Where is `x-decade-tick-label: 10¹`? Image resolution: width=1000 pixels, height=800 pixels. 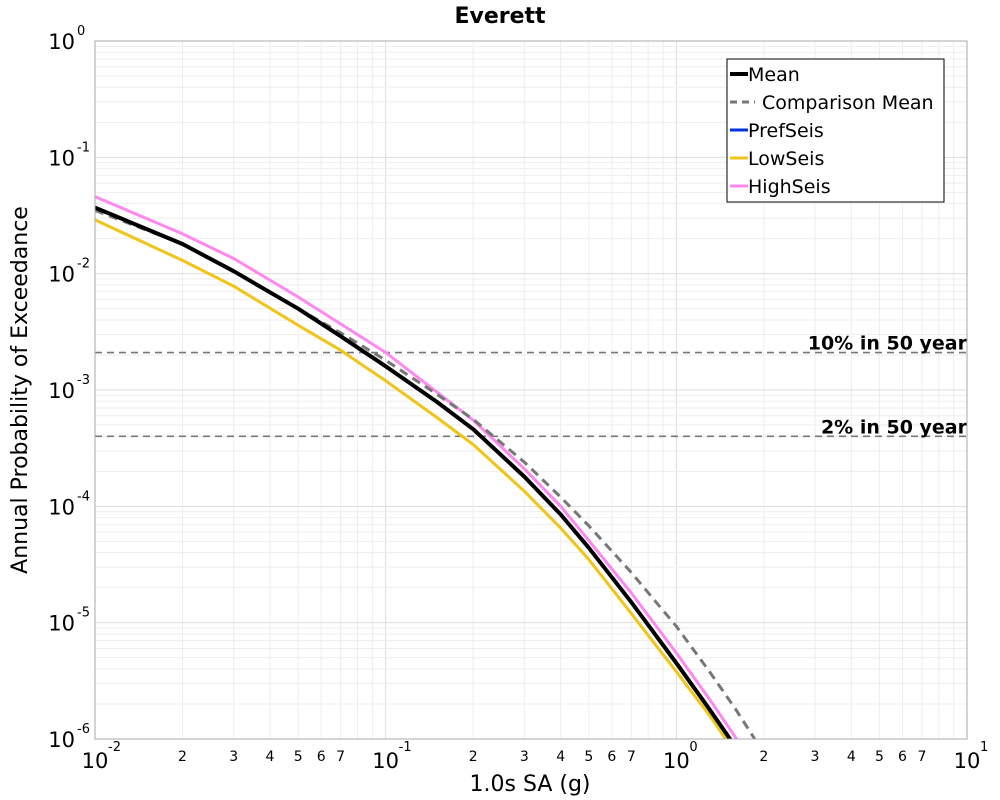 x-decade-tick-label: 10¹ is located at coordinates (971, 756).